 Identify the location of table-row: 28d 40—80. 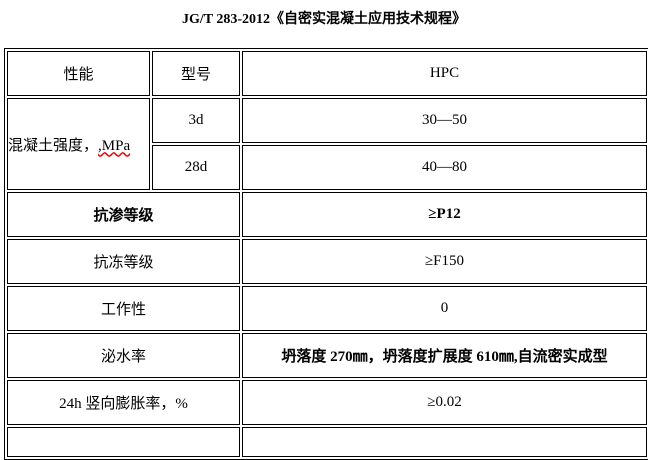
(327, 167).